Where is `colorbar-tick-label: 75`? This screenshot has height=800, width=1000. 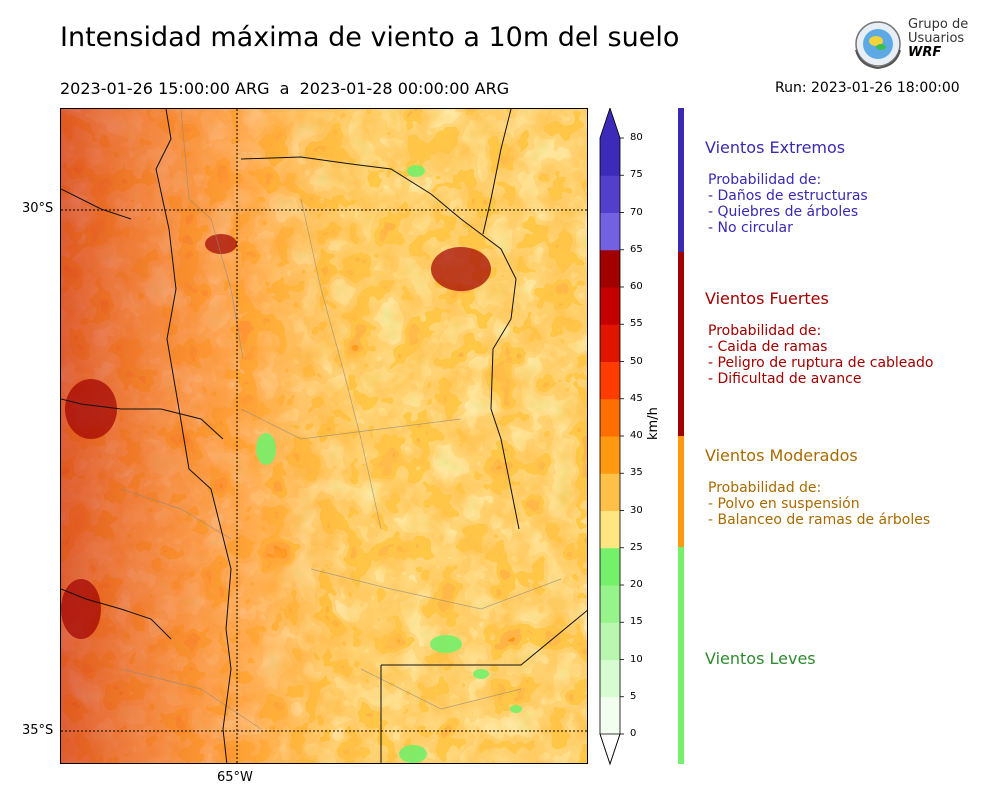 colorbar-tick-label: 75 is located at coordinates (636, 175).